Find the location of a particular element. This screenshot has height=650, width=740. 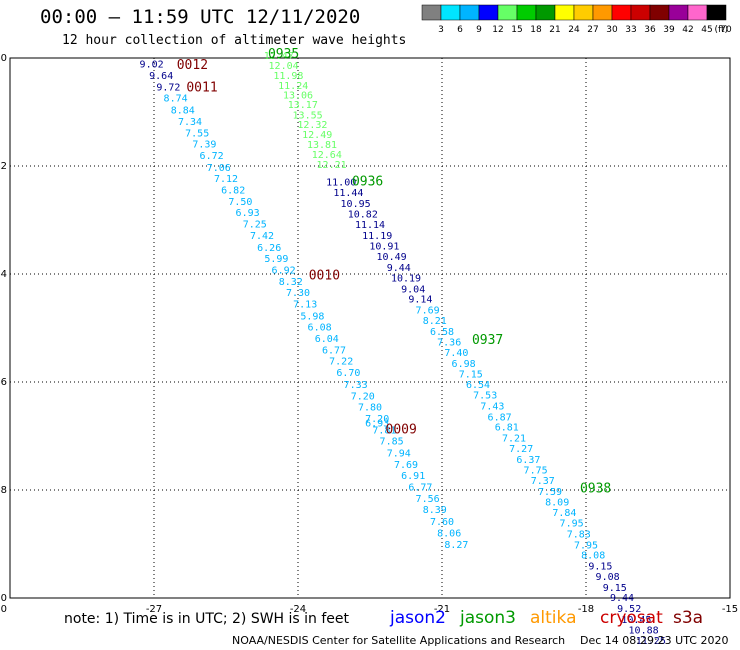

wave-height-label: 11.44 is located at coordinates (348, 193).